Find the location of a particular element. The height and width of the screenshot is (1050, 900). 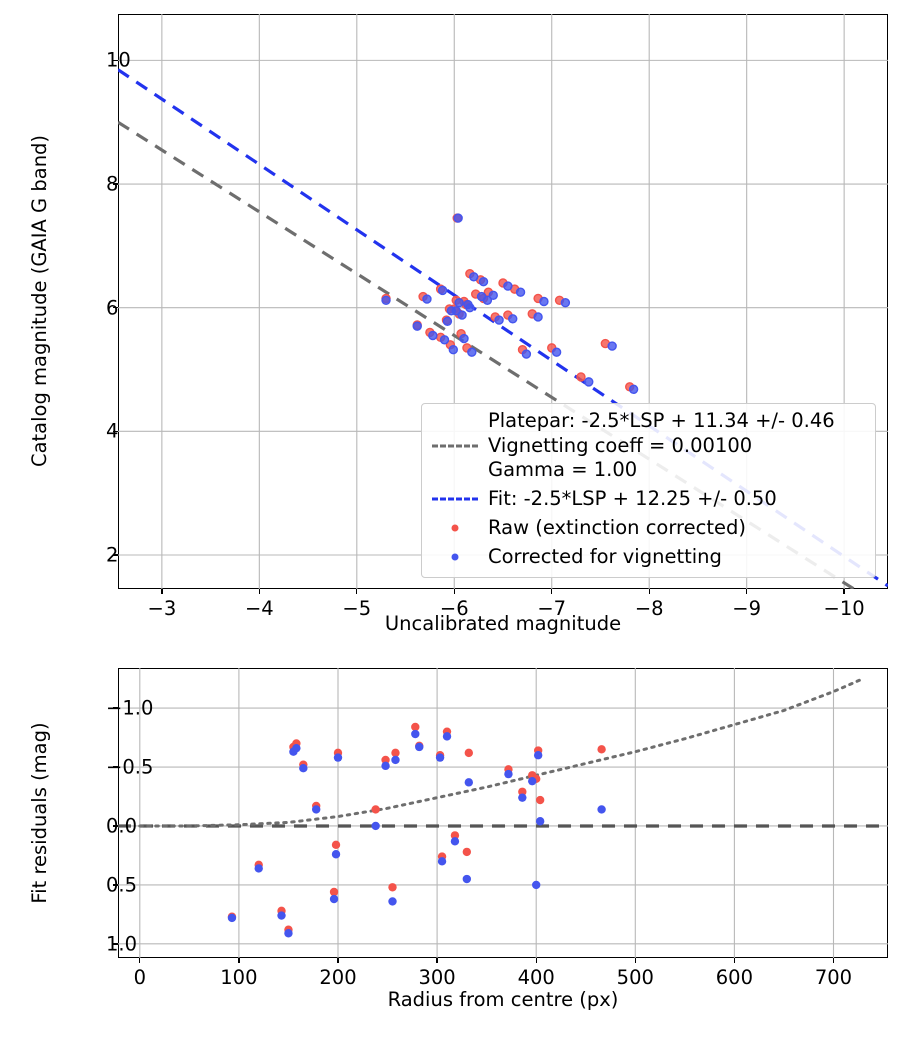

legend-row-corrected: Corrected for vignetting is located at coordinates (576, 556).